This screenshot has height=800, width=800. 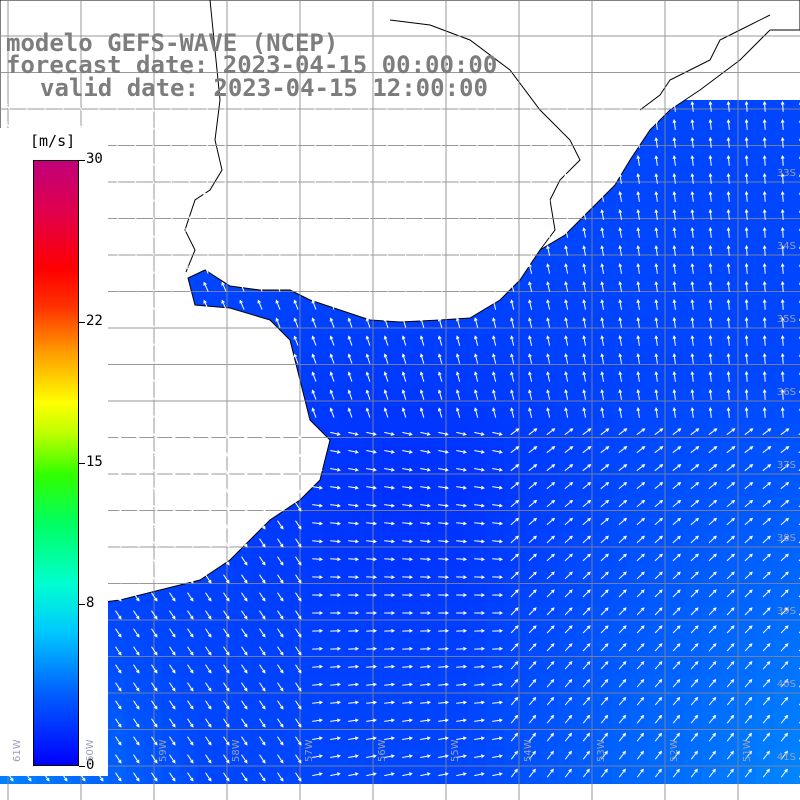 I want to click on colorbar-tick-mark, so click(x=82, y=160).